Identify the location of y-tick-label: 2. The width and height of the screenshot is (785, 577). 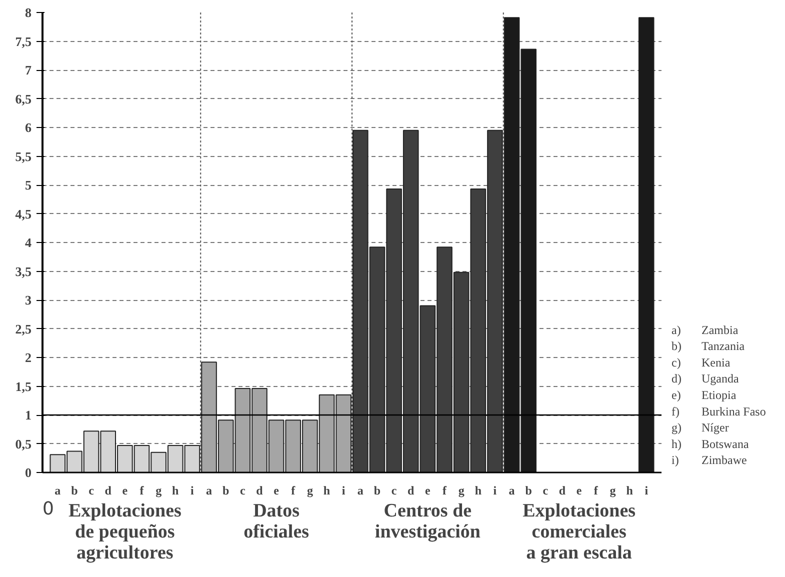
(28, 357).